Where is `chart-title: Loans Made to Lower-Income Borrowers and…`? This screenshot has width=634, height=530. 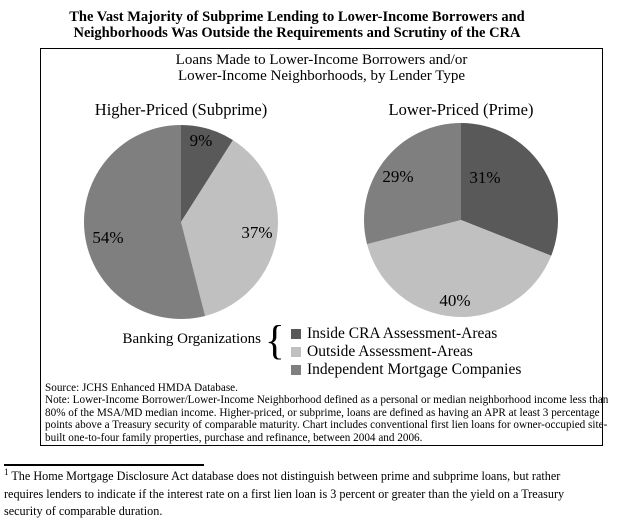 chart-title: Loans Made to Lower-Income Borrowers and… is located at coordinates (321, 68).